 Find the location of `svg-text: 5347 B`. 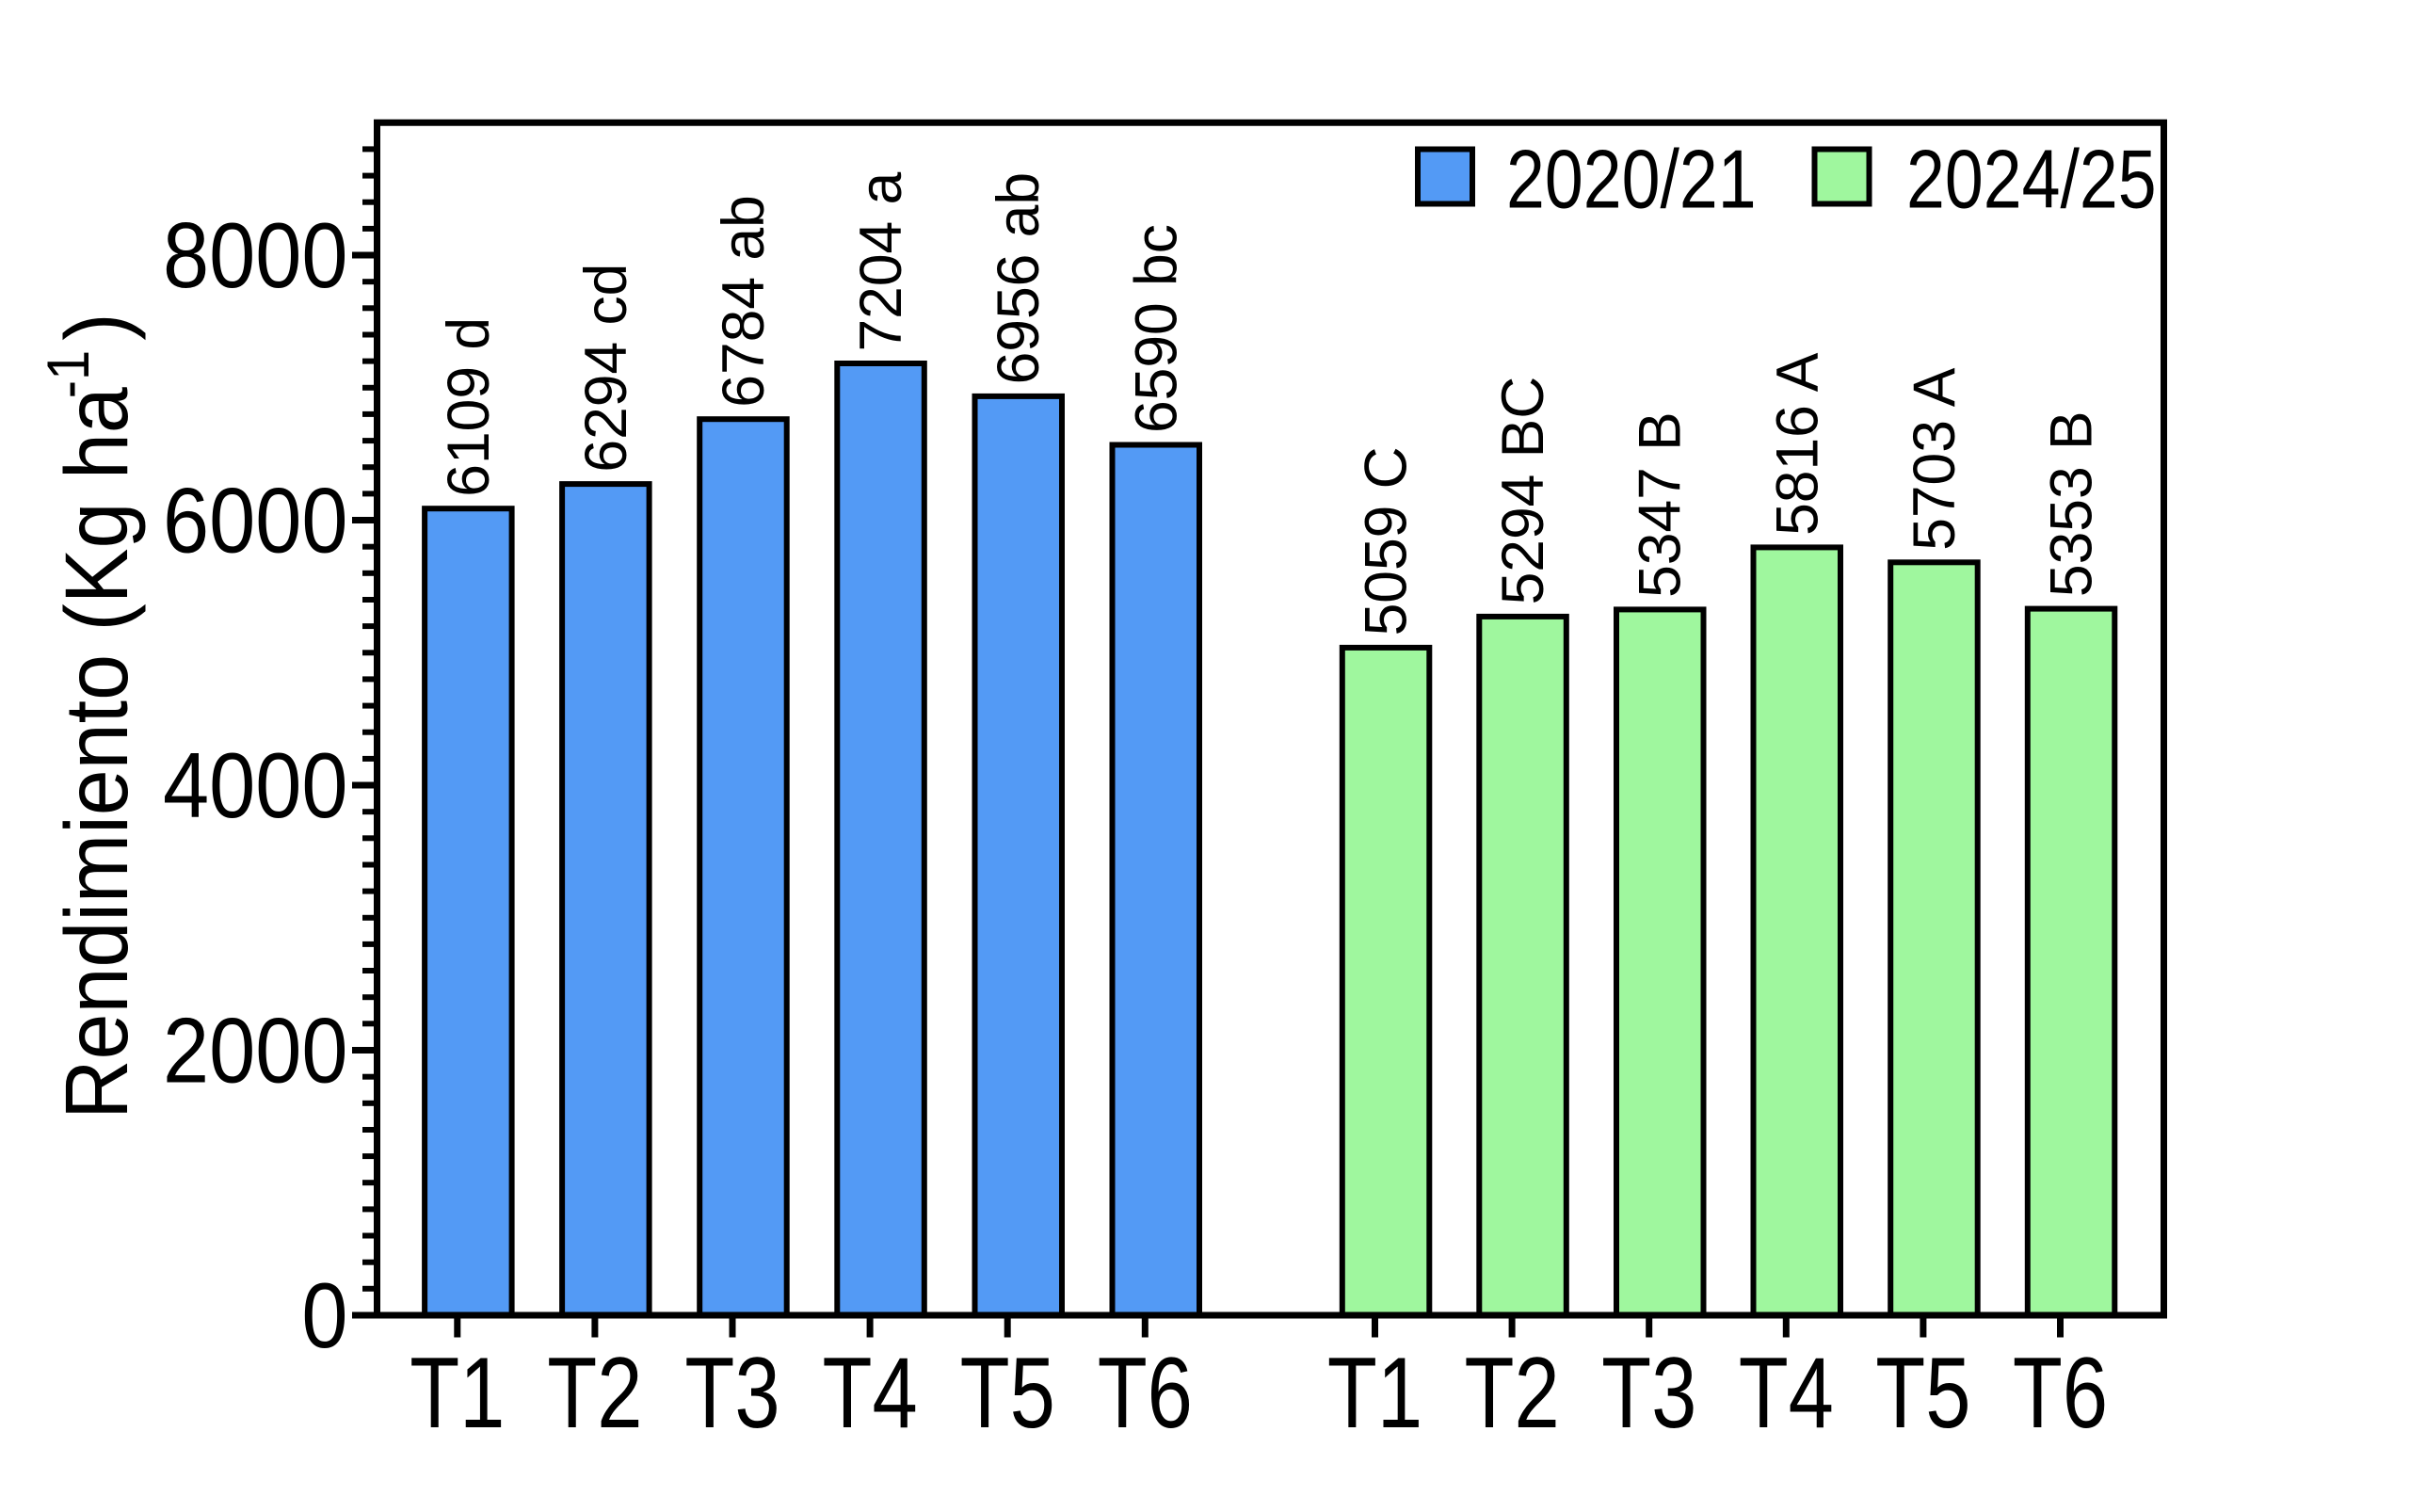

svg-text: 5347 B is located at coordinates (1660, 504).